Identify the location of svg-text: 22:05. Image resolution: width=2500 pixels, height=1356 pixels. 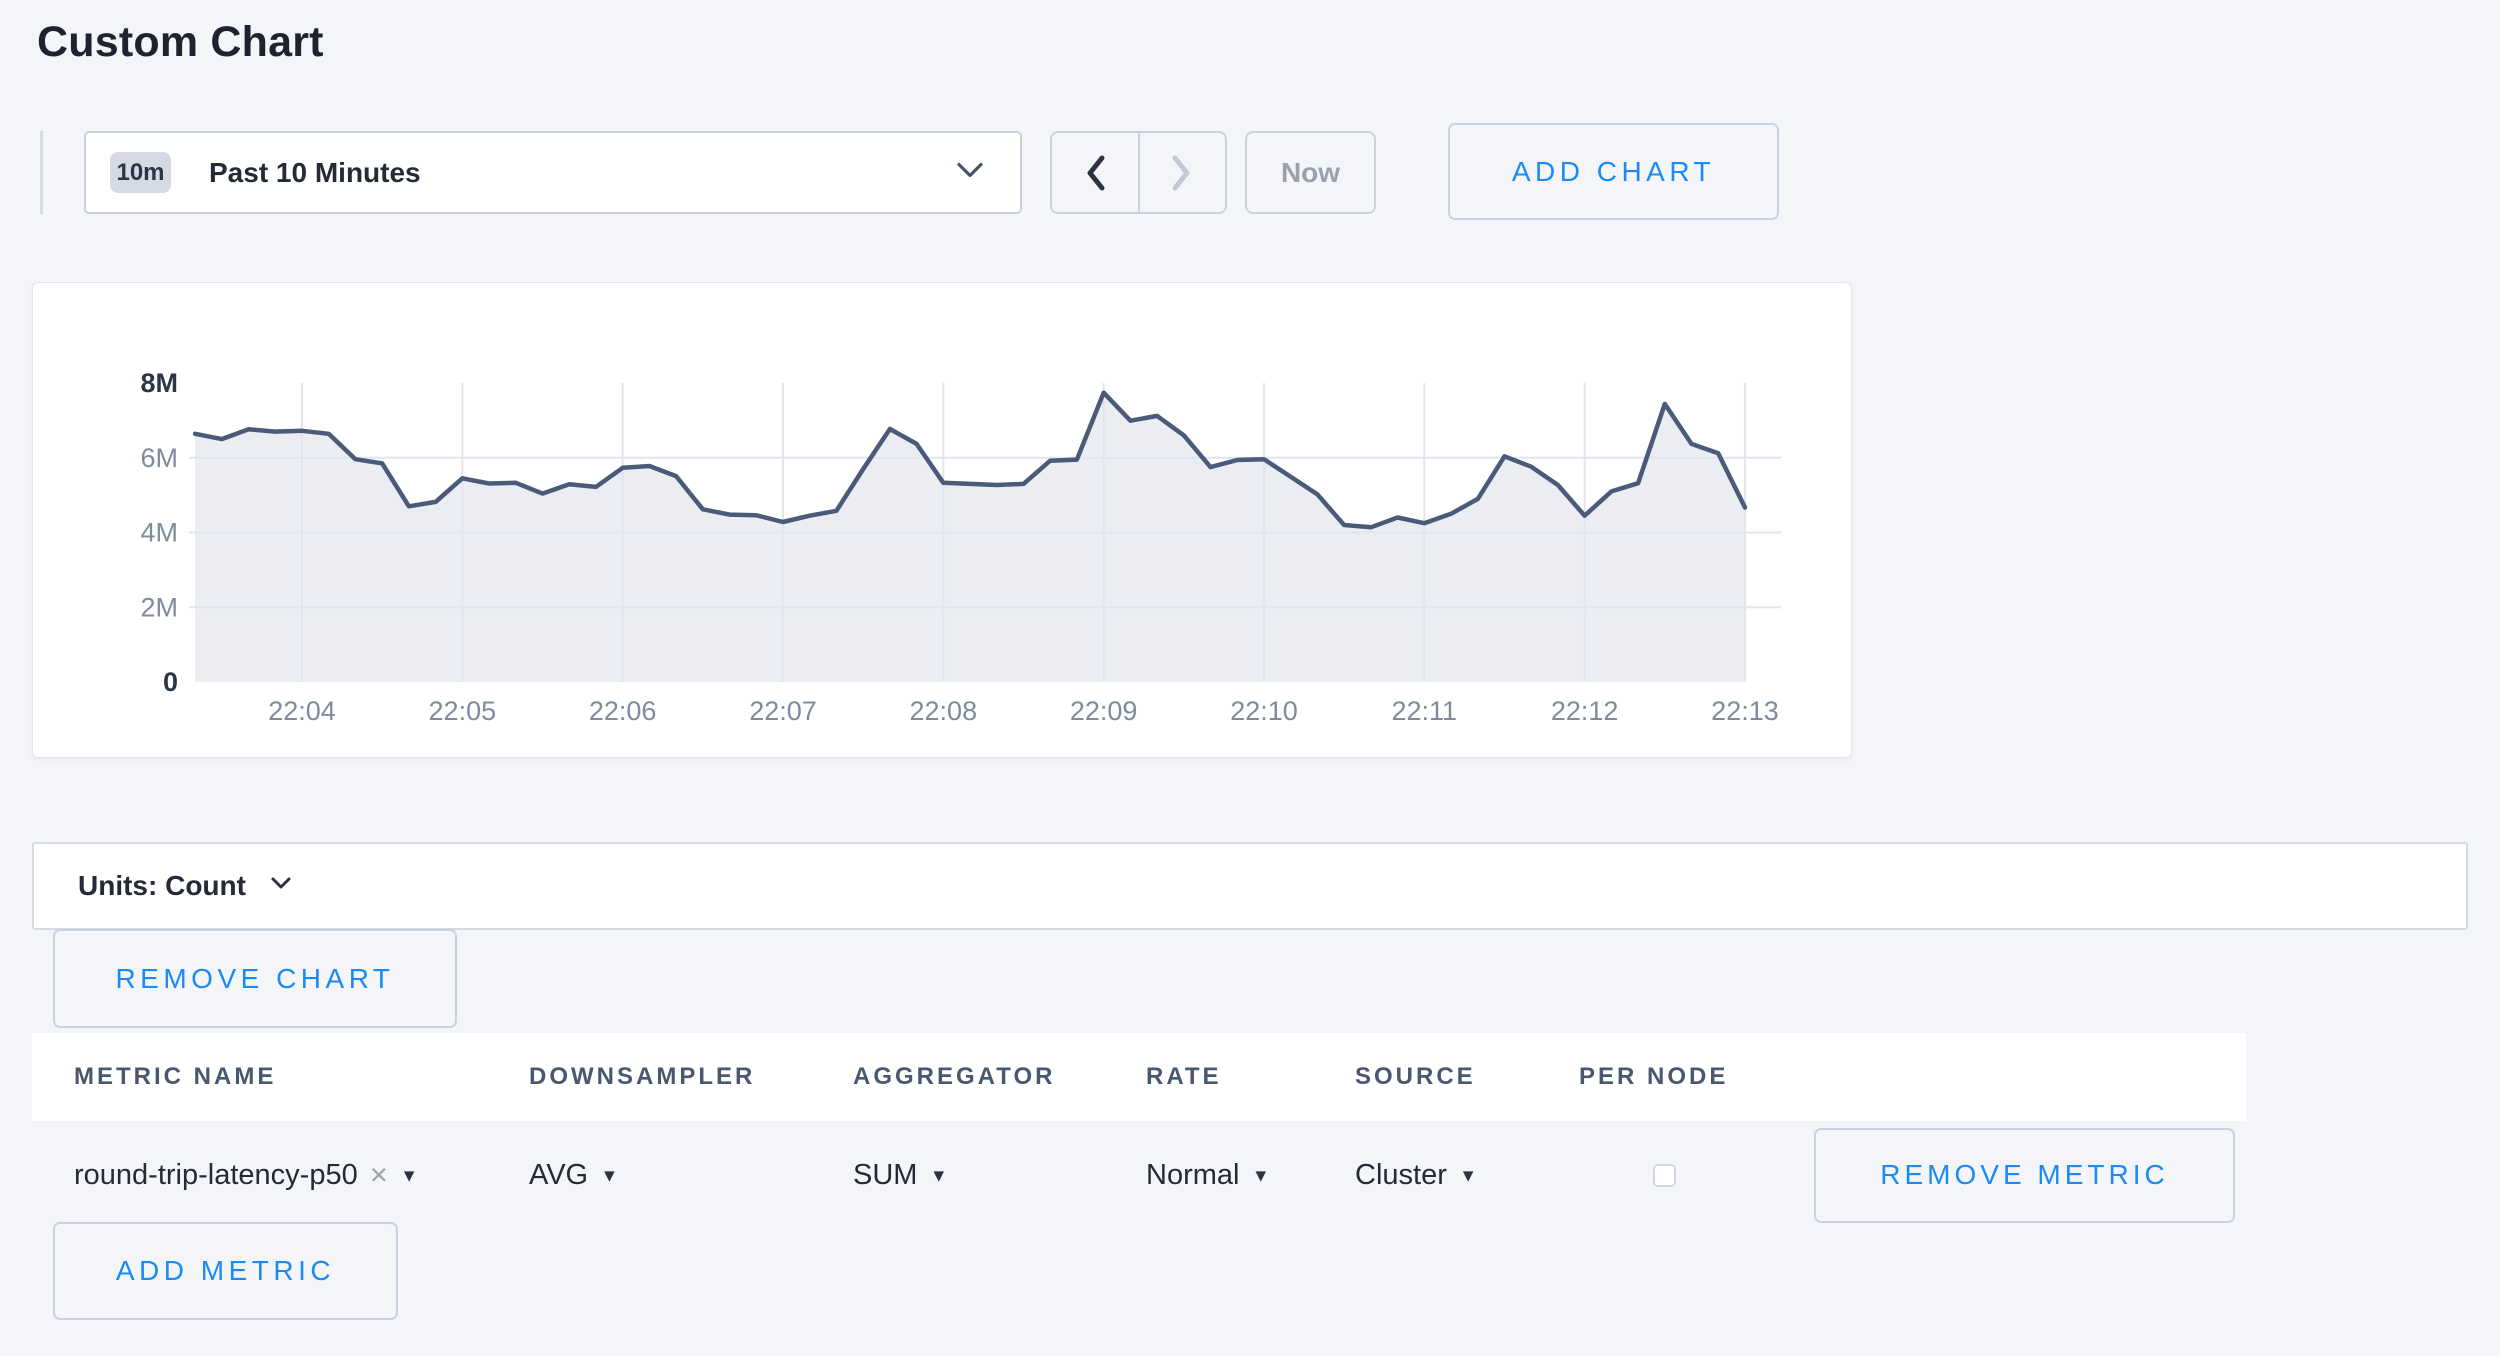
(463, 711).